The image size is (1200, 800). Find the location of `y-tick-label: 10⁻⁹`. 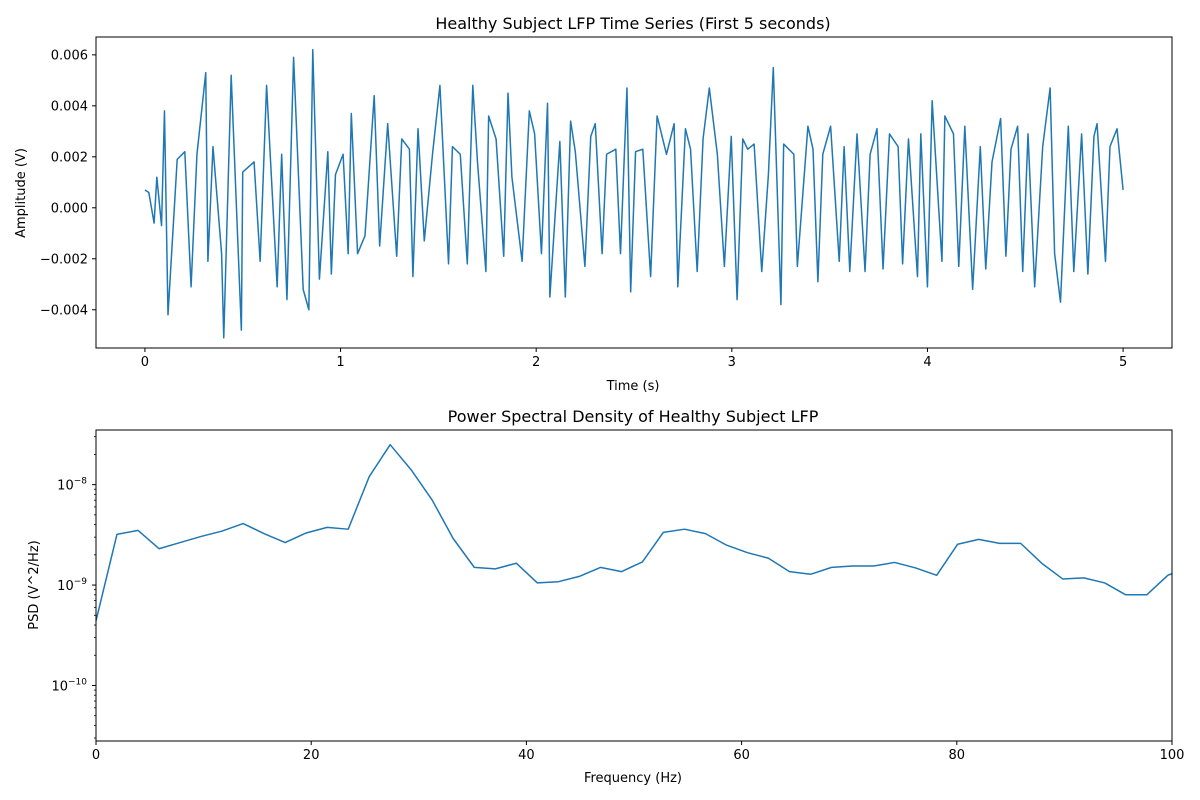

y-tick-label: 10⁻⁹ is located at coordinates (72, 585).